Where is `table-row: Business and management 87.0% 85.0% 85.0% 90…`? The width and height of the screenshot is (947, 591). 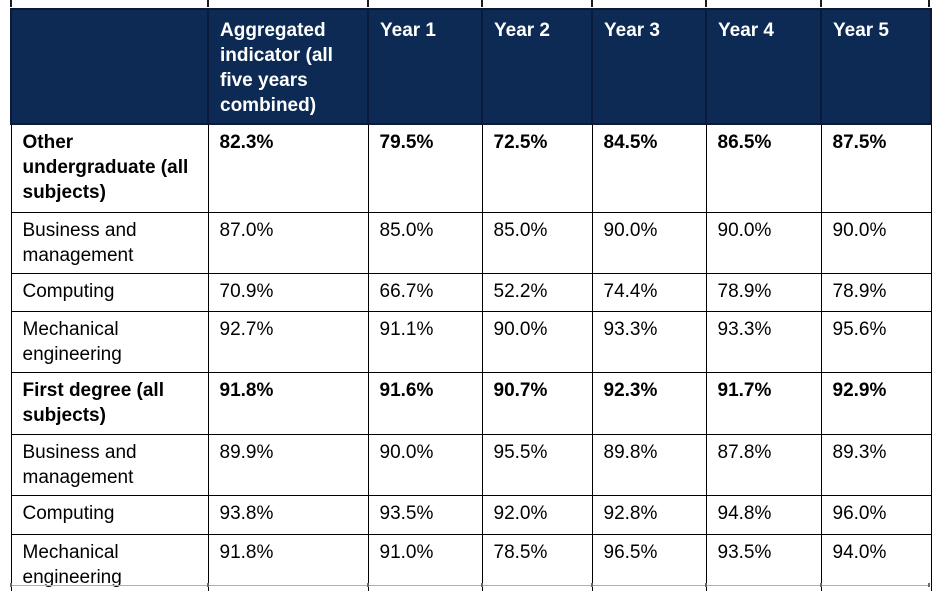
table-row: Business and management 87.0% 85.0% 85.0% 90… is located at coordinates (471, 242).